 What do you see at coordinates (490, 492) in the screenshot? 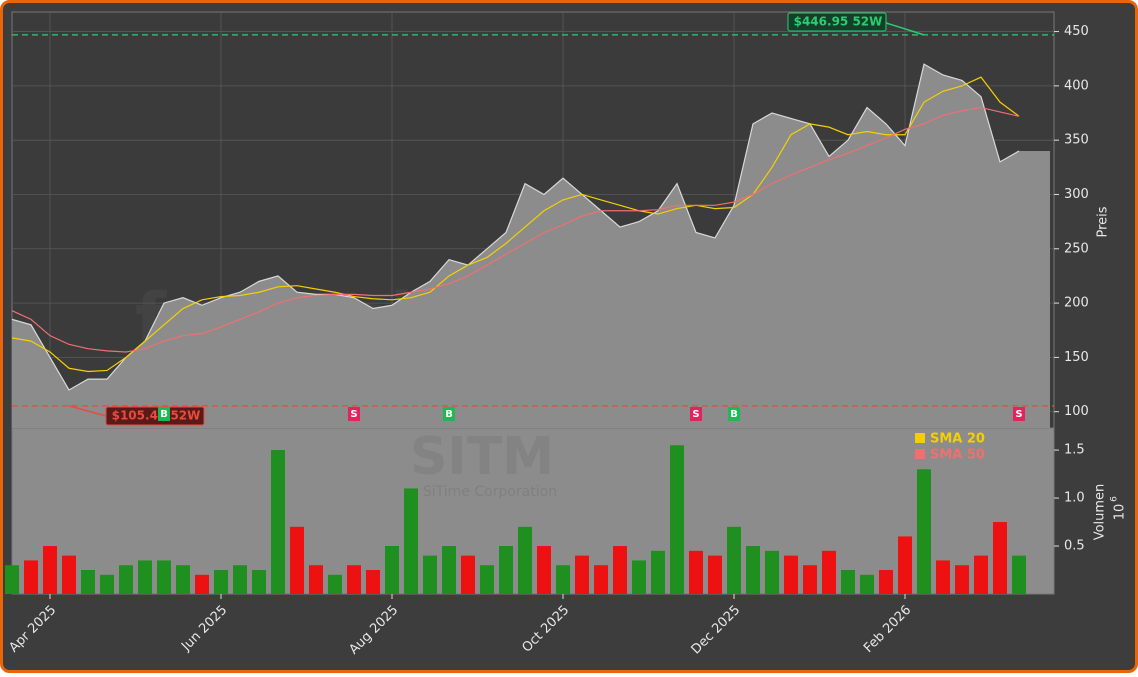
I see `watermark: SiTime Corporation` at bounding box center [490, 492].